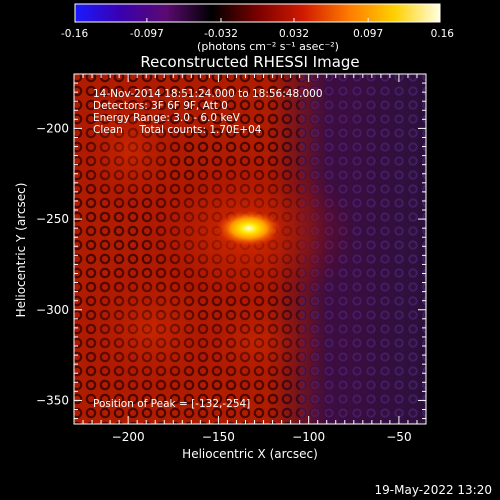  Describe the element at coordinates (368, 34) in the screenshot. I see `colorbar-tick-label: 0.097` at that location.